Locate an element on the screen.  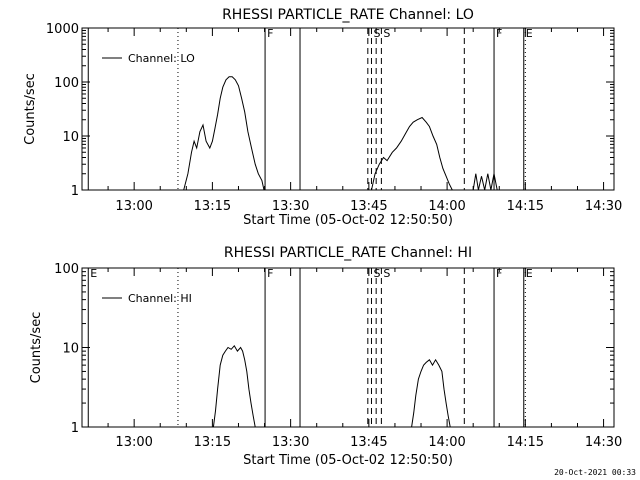
legend-label: Channel: LO is located at coordinates (161, 58).